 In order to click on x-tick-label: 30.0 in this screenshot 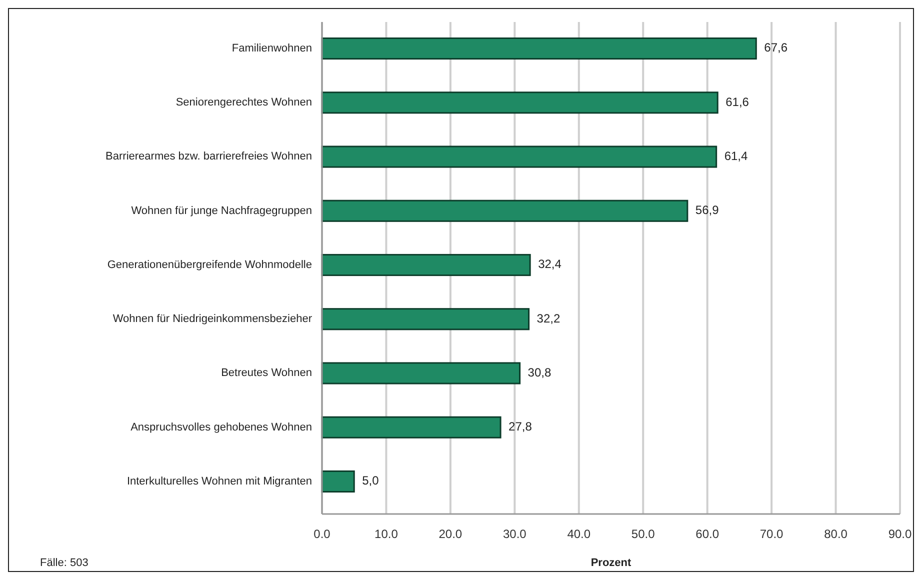, I will do `click(514, 534)`.